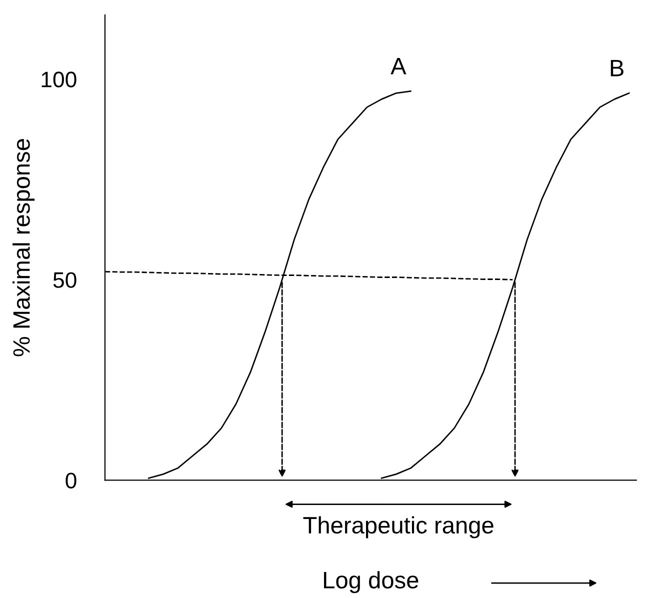 Image resolution: width=652 pixels, height=598 pixels. Describe the element at coordinates (64, 280) in the screenshot. I see `y-tick-label: 50` at that location.